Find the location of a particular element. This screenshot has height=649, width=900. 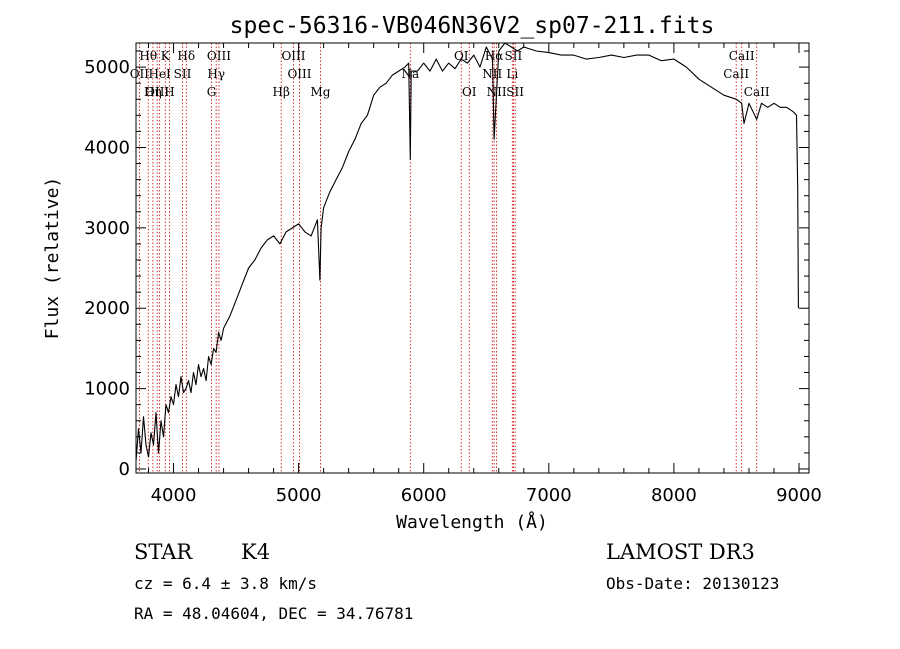

y-tick-label: 1000 is located at coordinates (107, 389).